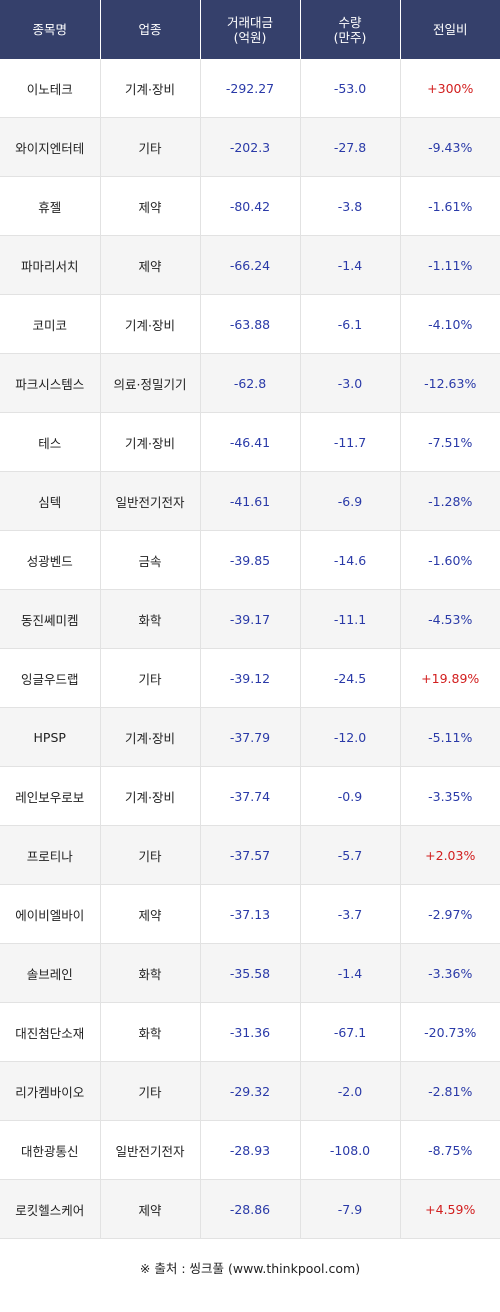 Image resolution: width=500 pixels, height=1312 pixels. I want to click on price-change: -12.63%, so click(450, 383).